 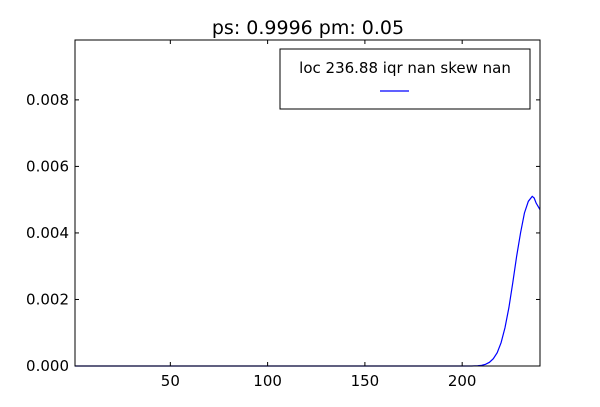 I want to click on x-tick-label: 50, so click(x=170, y=381).